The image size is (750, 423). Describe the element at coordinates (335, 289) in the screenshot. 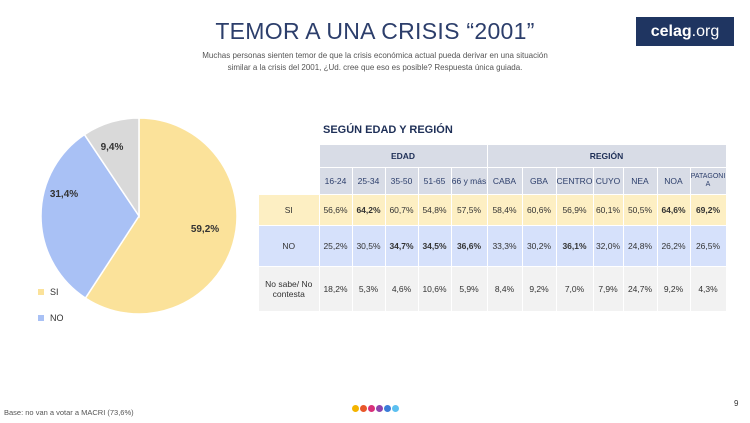

I see `table-cell: 18,2%` at that location.